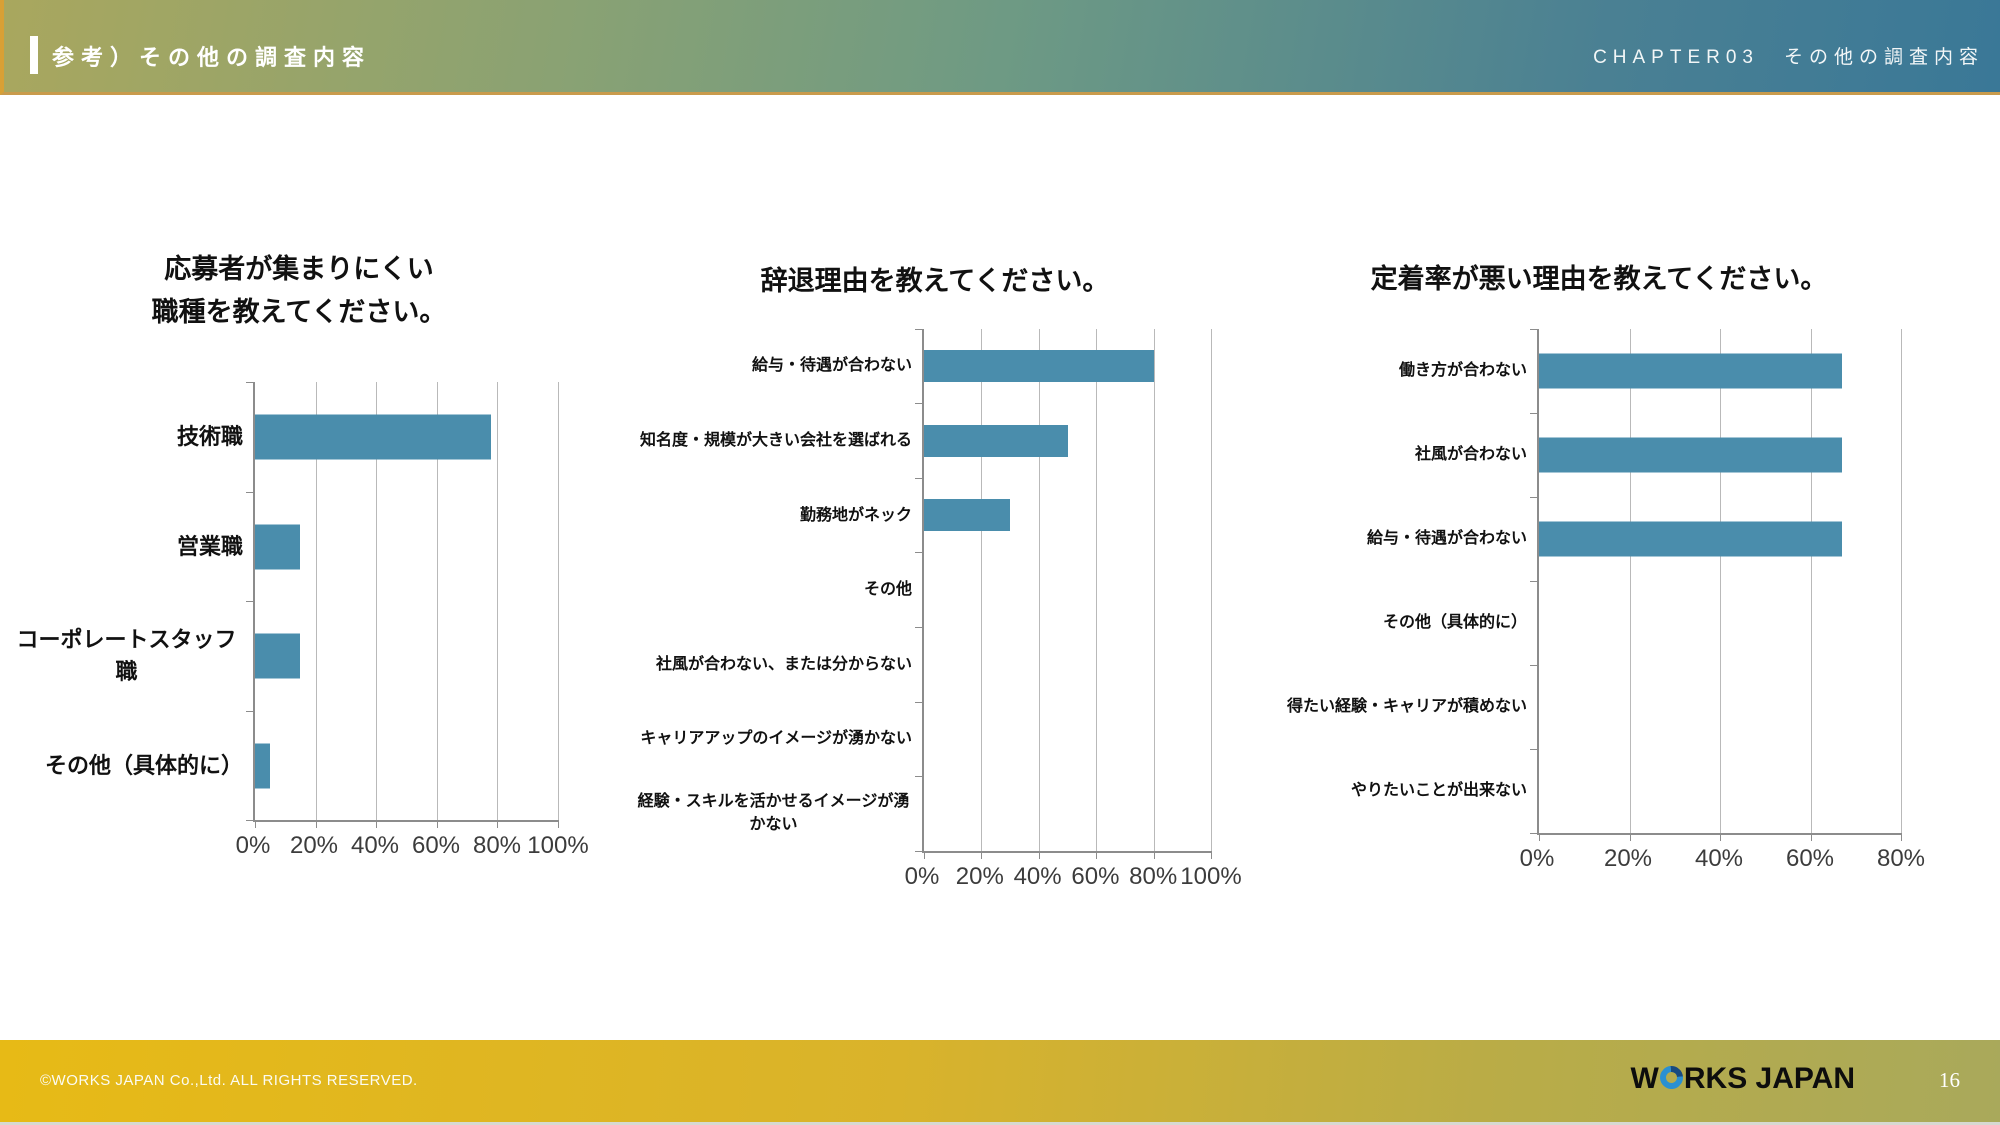 The image size is (2000, 1125). What do you see at coordinates (299, 311) in the screenshot?
I see `chart-title-line: 職種を教えてください。` at bounding box center [299, 311].